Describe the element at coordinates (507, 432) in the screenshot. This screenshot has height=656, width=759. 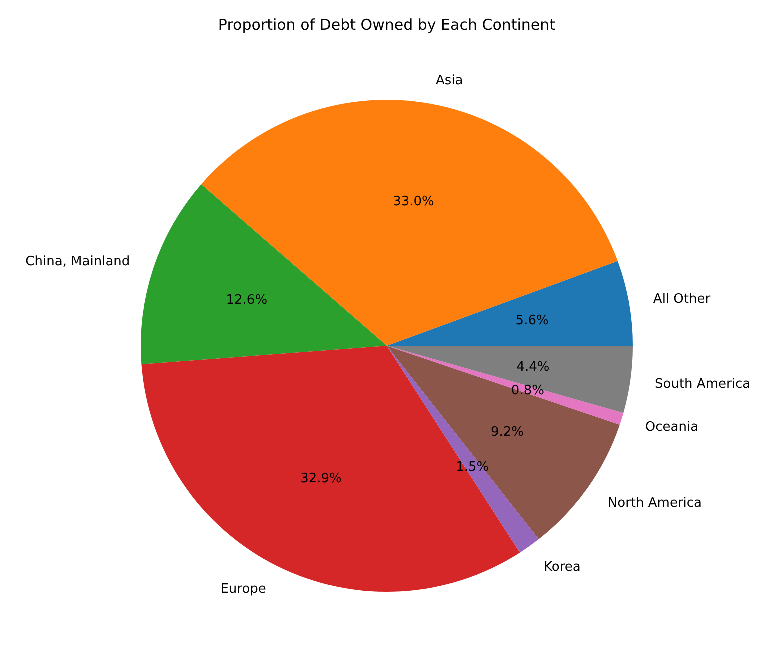
I see `data-label: 9.2%` at that location.